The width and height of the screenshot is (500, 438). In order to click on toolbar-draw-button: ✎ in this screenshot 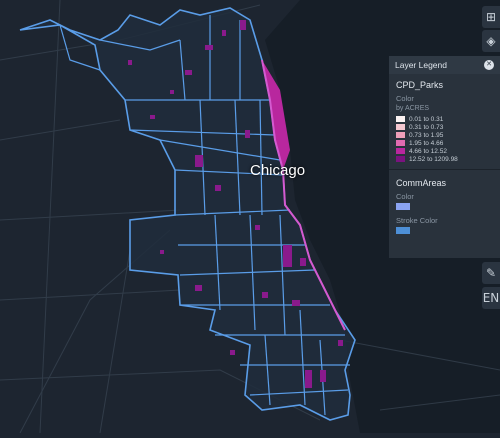, I will do `click(491, 273)`.